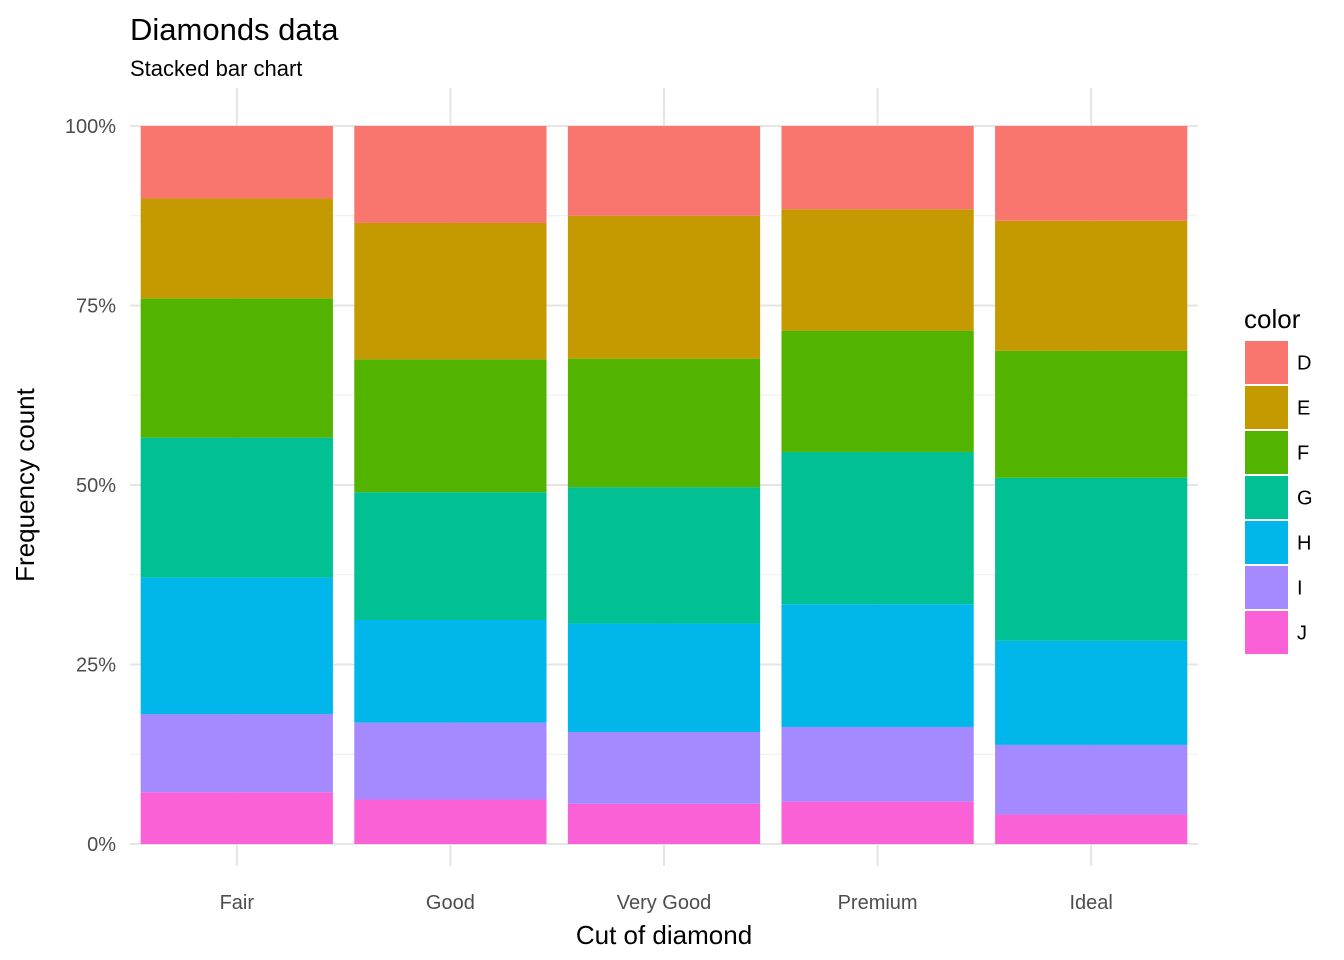 This screenshot has width=1344, height=960. I want to click on legend-label-j: J, so click(1302, 634).